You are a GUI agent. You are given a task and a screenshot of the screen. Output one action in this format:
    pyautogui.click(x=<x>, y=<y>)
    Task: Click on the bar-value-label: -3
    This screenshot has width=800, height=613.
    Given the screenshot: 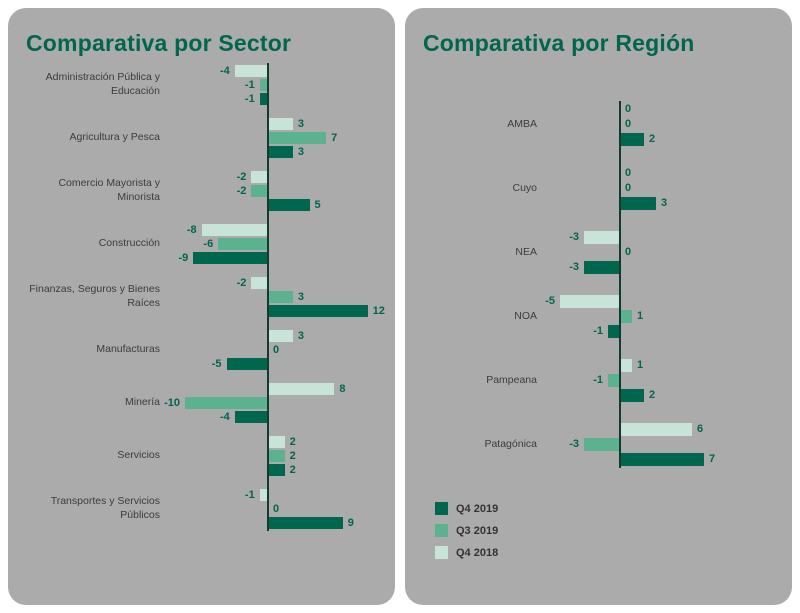 What is the action you would take?
    pyautogui.click(x=574, y=444)
    